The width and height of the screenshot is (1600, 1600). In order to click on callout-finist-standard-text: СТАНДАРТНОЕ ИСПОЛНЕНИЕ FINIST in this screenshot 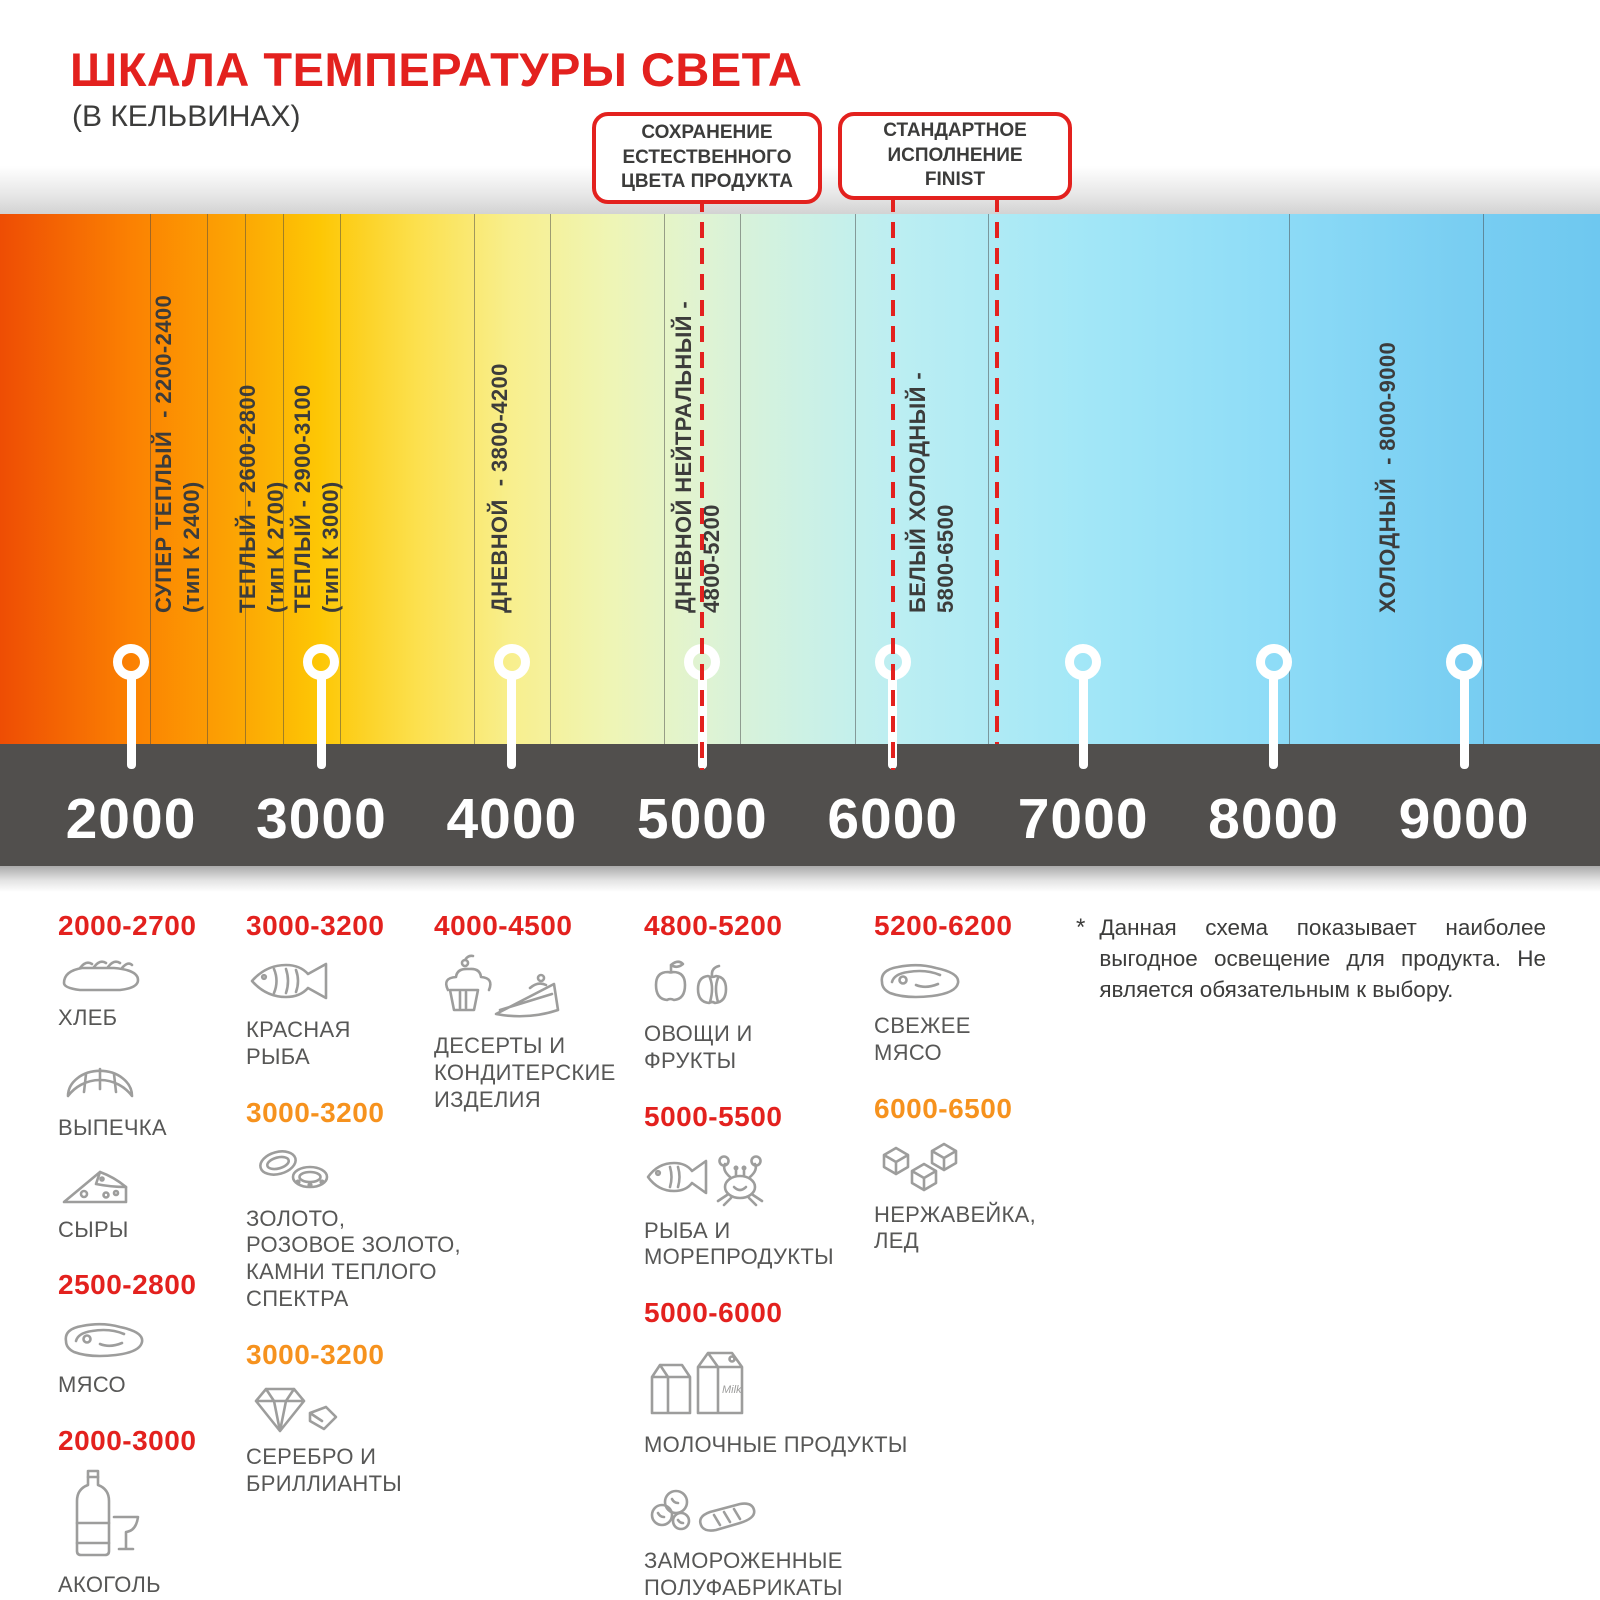, I will do `click(955, 155)`.